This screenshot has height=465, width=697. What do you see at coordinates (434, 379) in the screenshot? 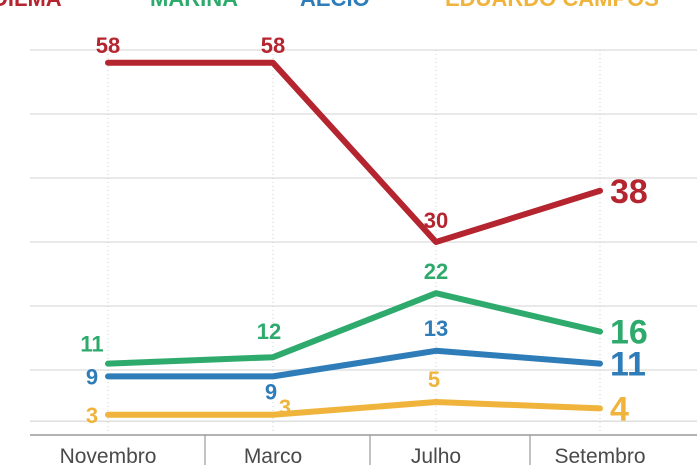
I see `data-label: 5` at bounding box center [434, 379].